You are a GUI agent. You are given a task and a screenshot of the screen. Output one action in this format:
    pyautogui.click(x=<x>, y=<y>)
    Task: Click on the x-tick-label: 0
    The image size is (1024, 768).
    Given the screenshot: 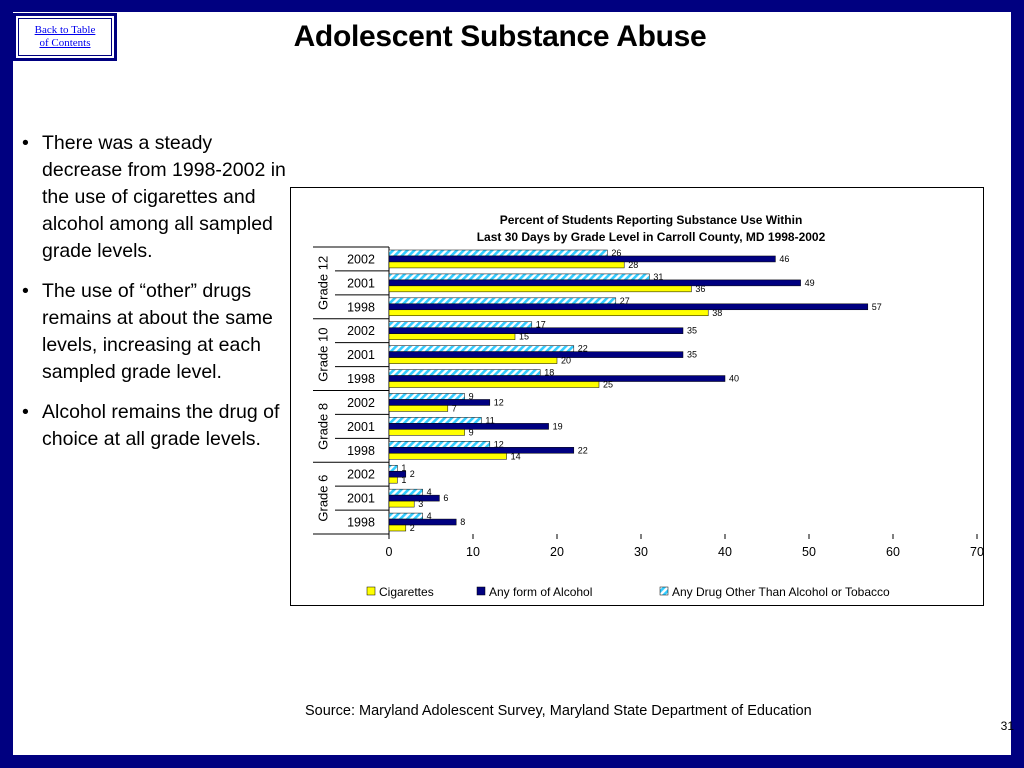 What is the action you would take?
    pyautogui.click(x=389, y=552)
    